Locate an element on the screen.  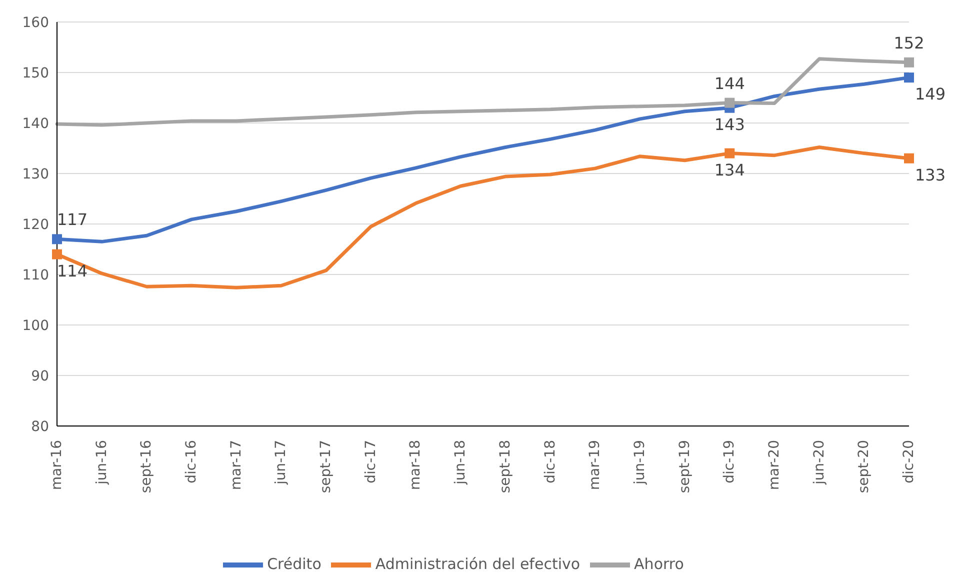
y-tick-label: 160 is located at coordinates (35, 22).